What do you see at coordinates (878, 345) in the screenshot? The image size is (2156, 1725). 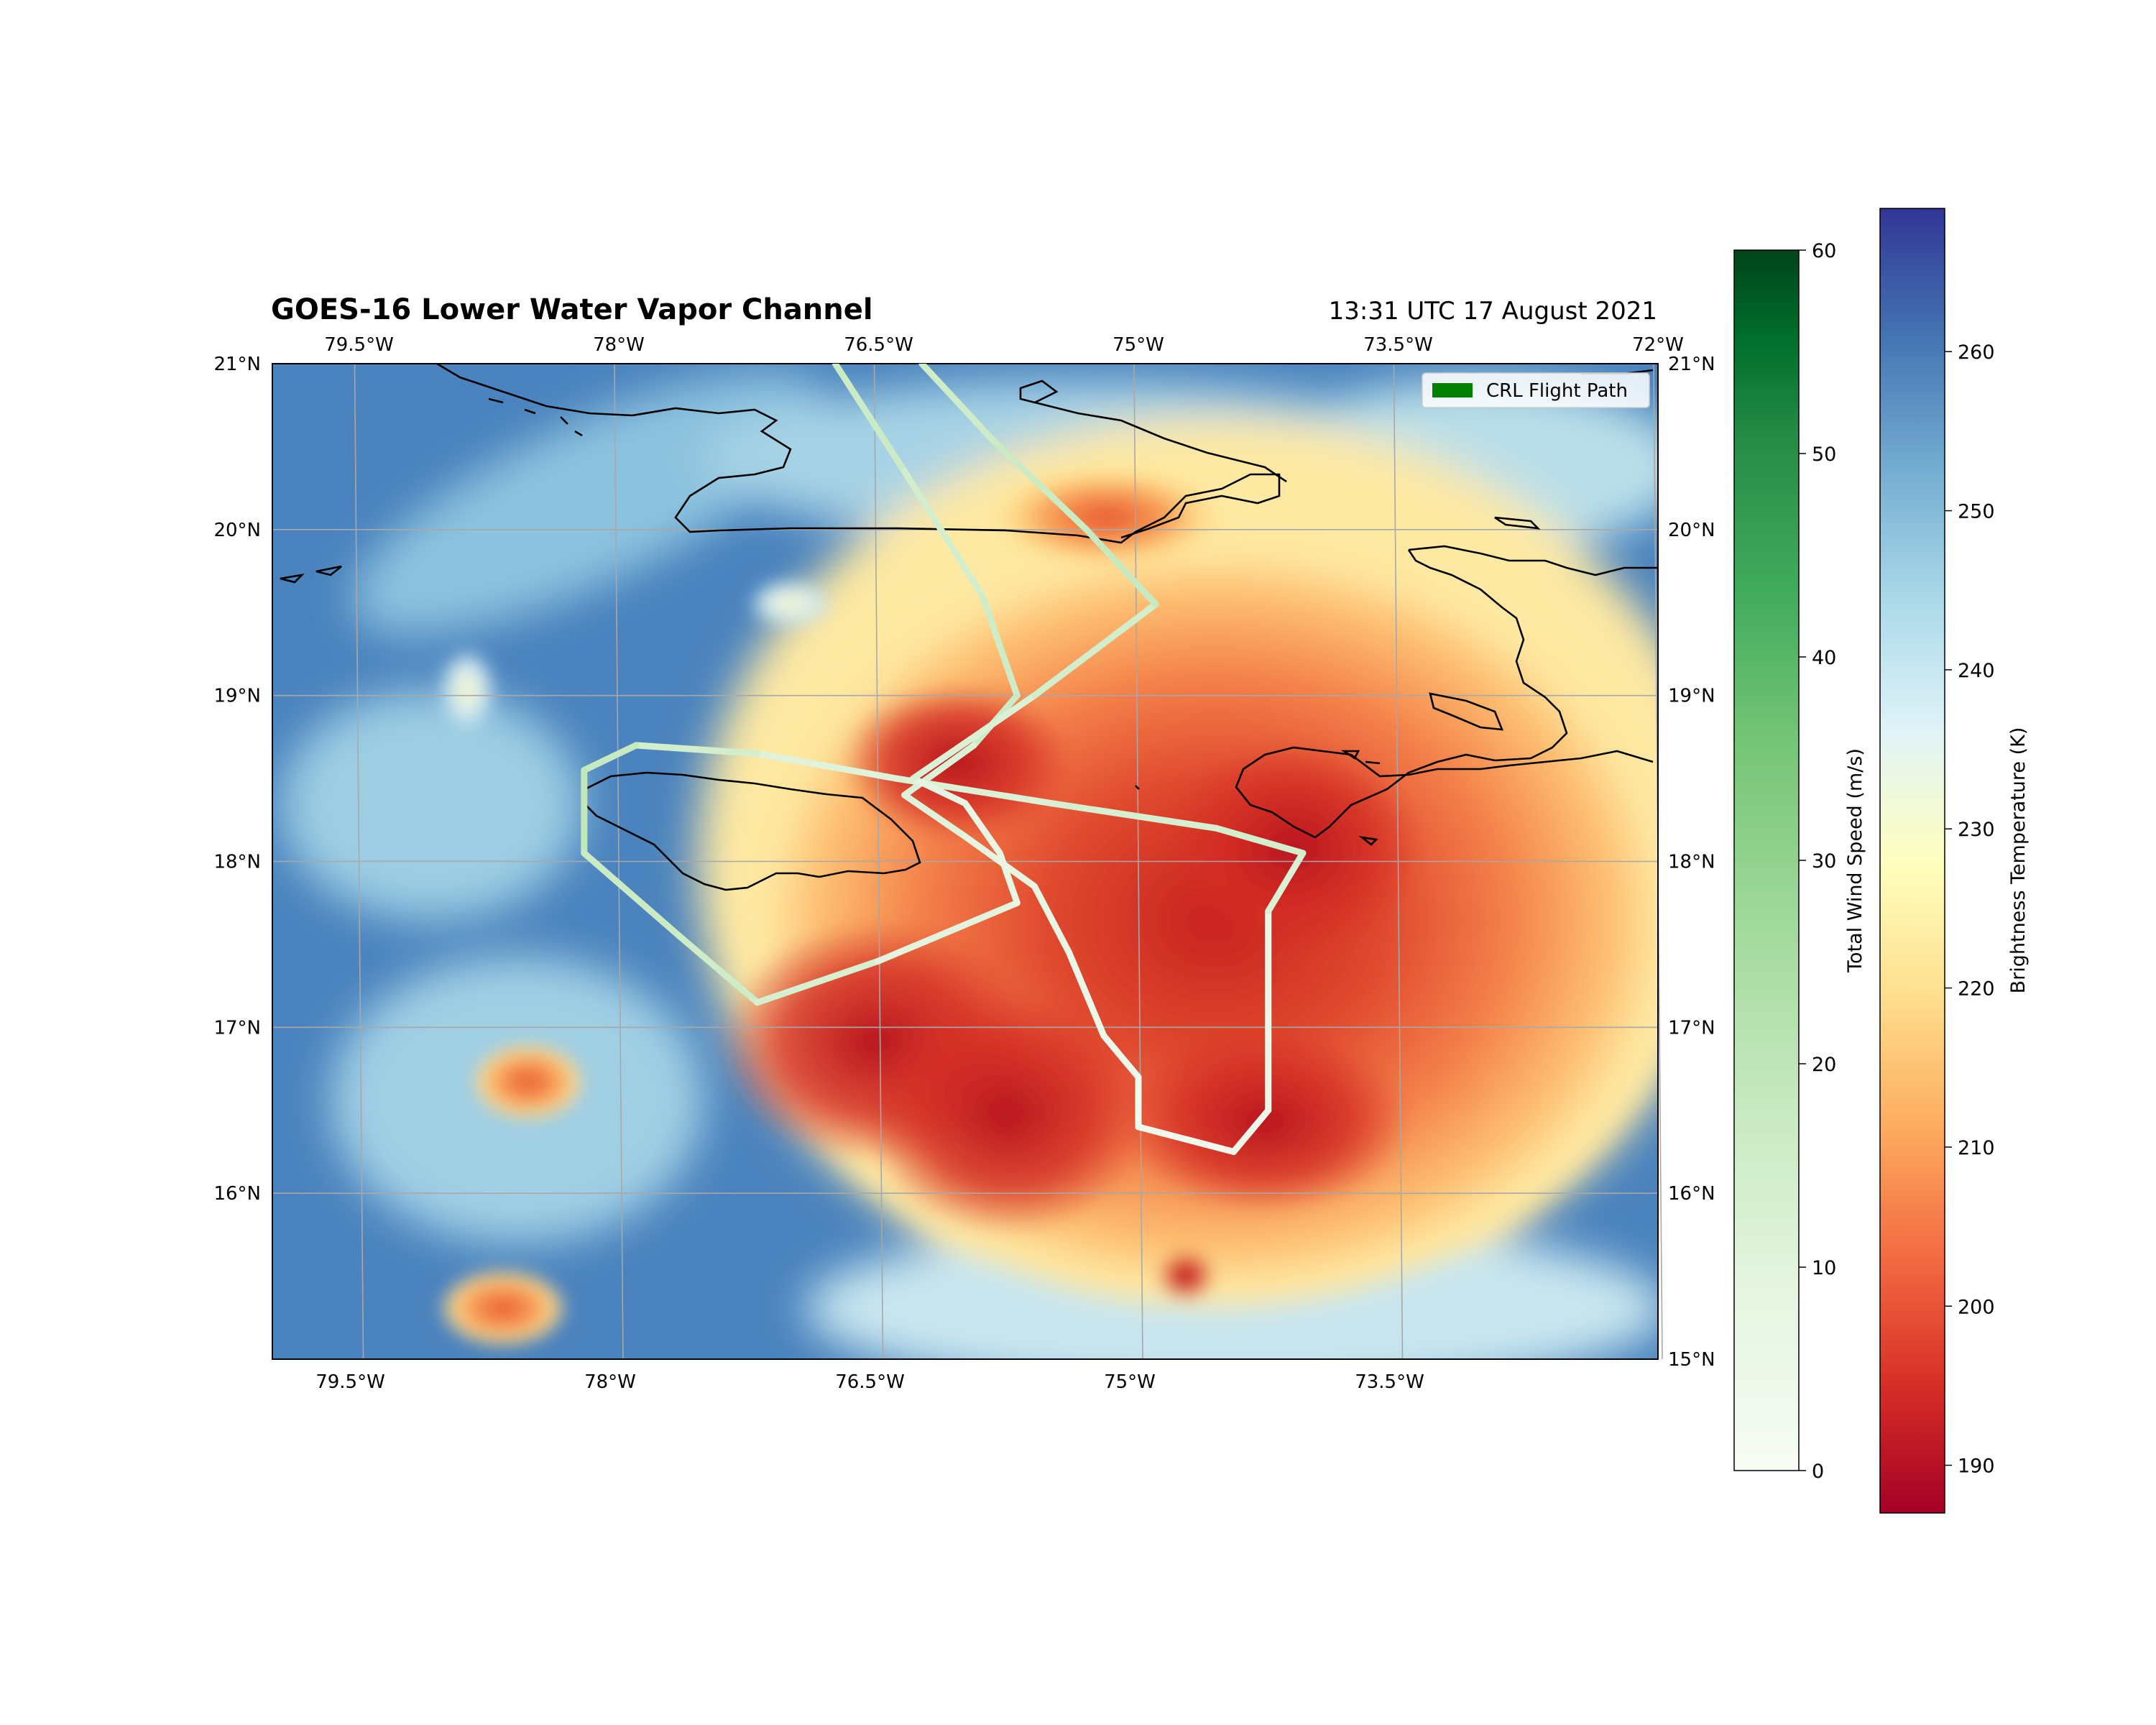 I see `lon-tick-label-top: 76.5°W` at bounding box center [878, 345].